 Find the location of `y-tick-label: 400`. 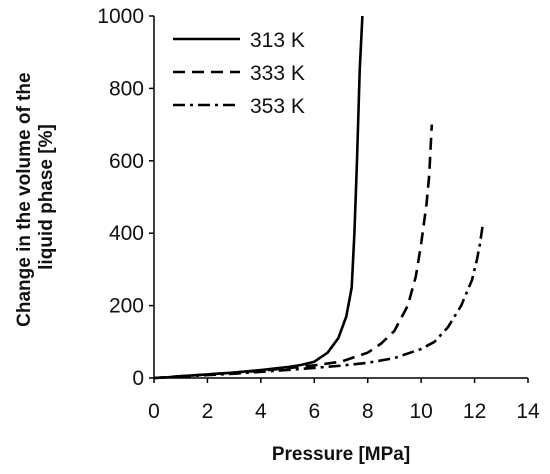

y-tick-label: 400 is located at coordinates (126, 233).